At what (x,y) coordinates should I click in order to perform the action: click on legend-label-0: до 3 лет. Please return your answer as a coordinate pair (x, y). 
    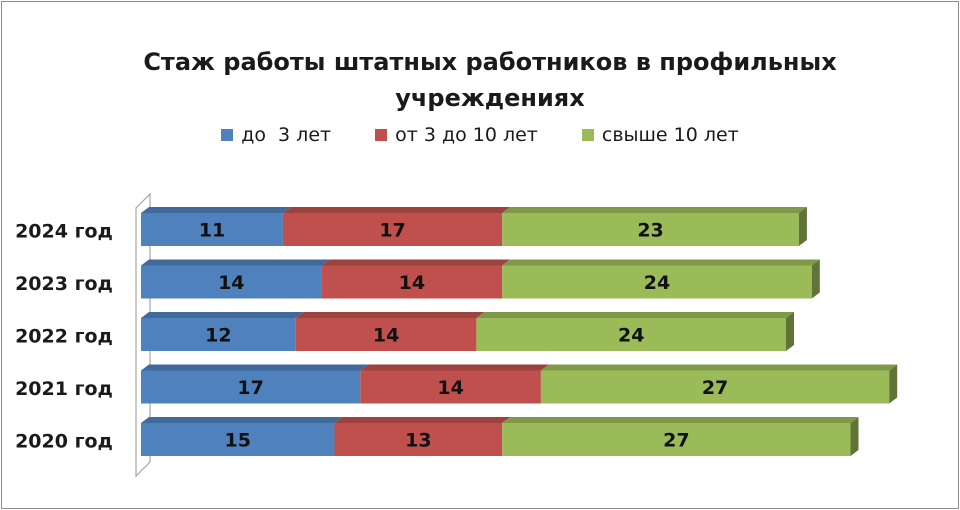
    Looking at the image, I should click on (286, 135).